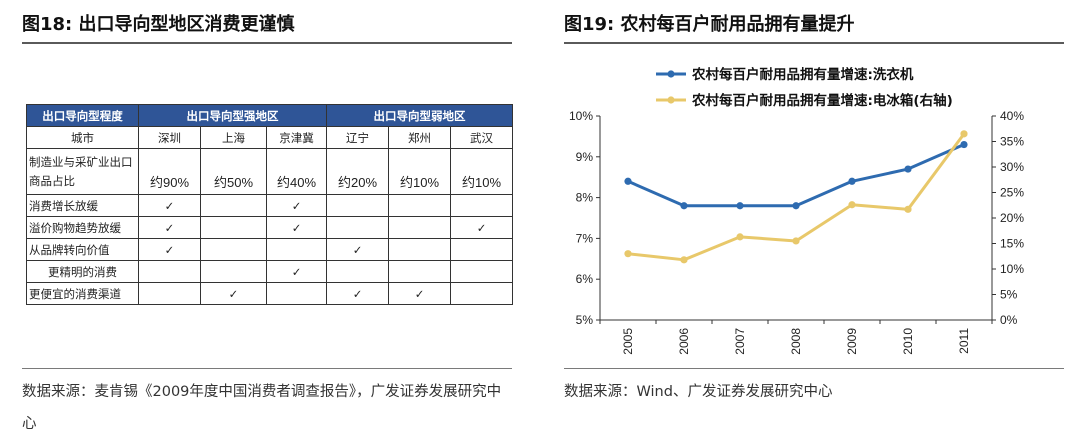  What do you see at coordinates (585, 198) in the screenshot?
I see `left-tick-label: 8%` at bounding box center [585, 198].